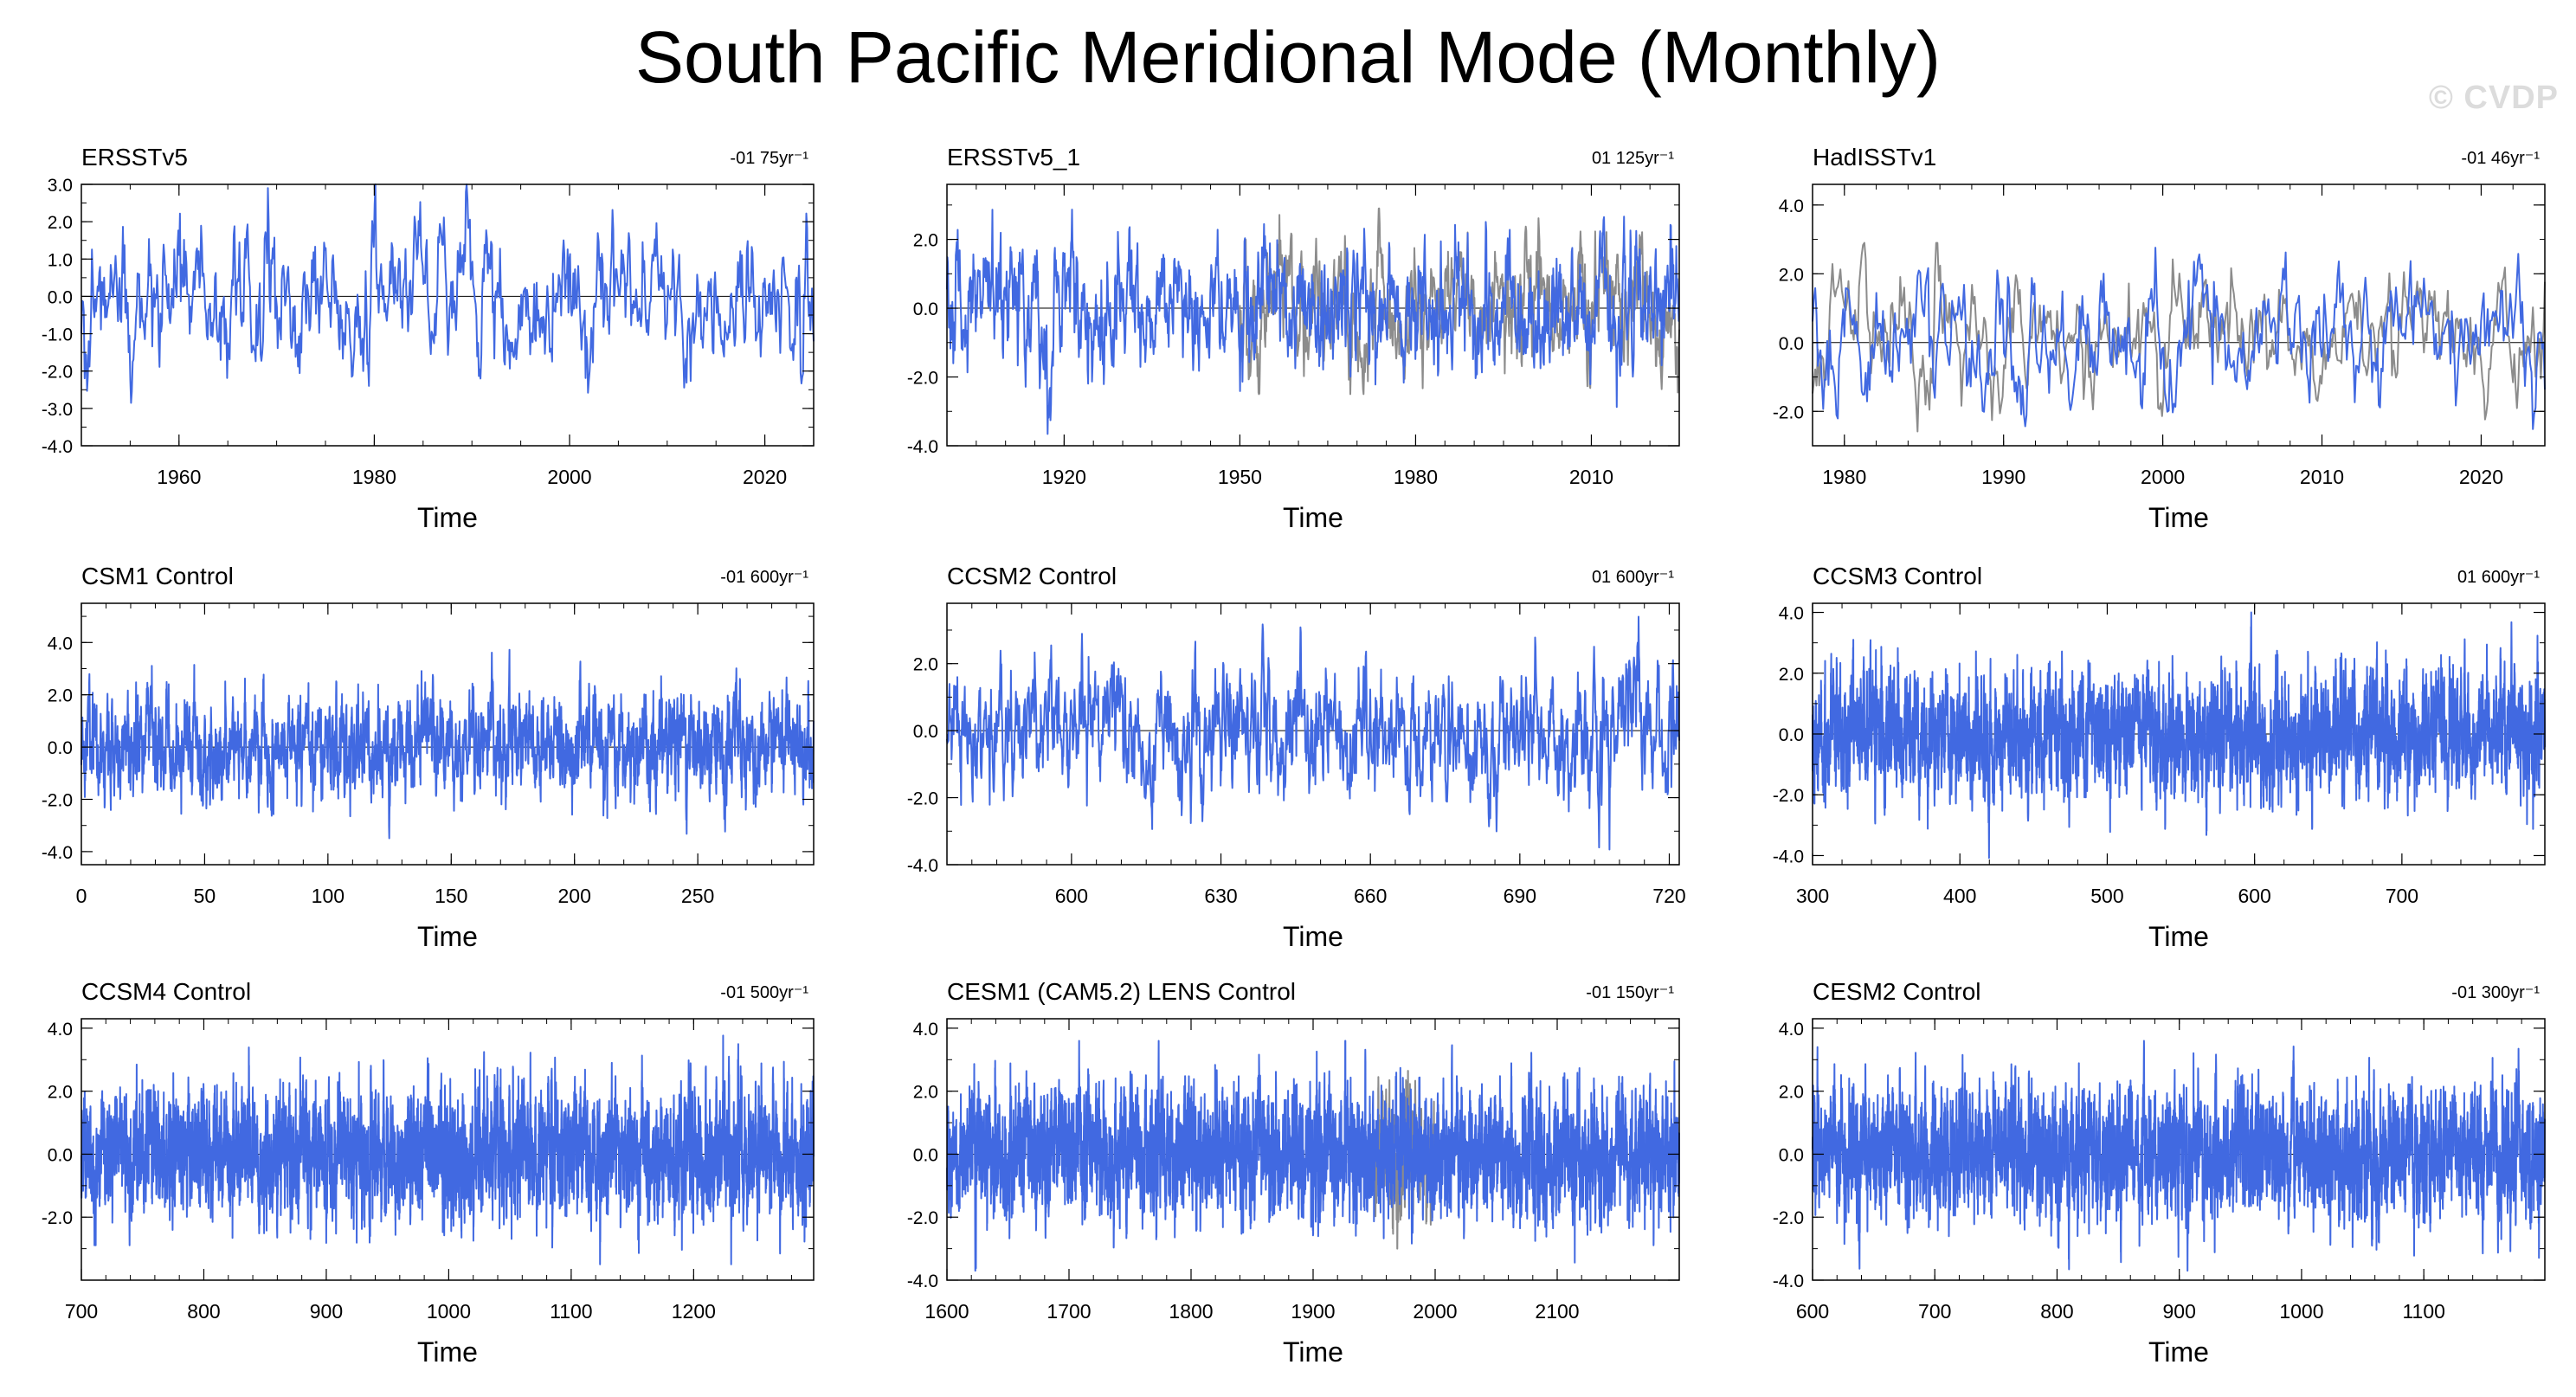 The image size is (2576, 1397). I want to click on x-tick-label: 200, so click(574, 896).